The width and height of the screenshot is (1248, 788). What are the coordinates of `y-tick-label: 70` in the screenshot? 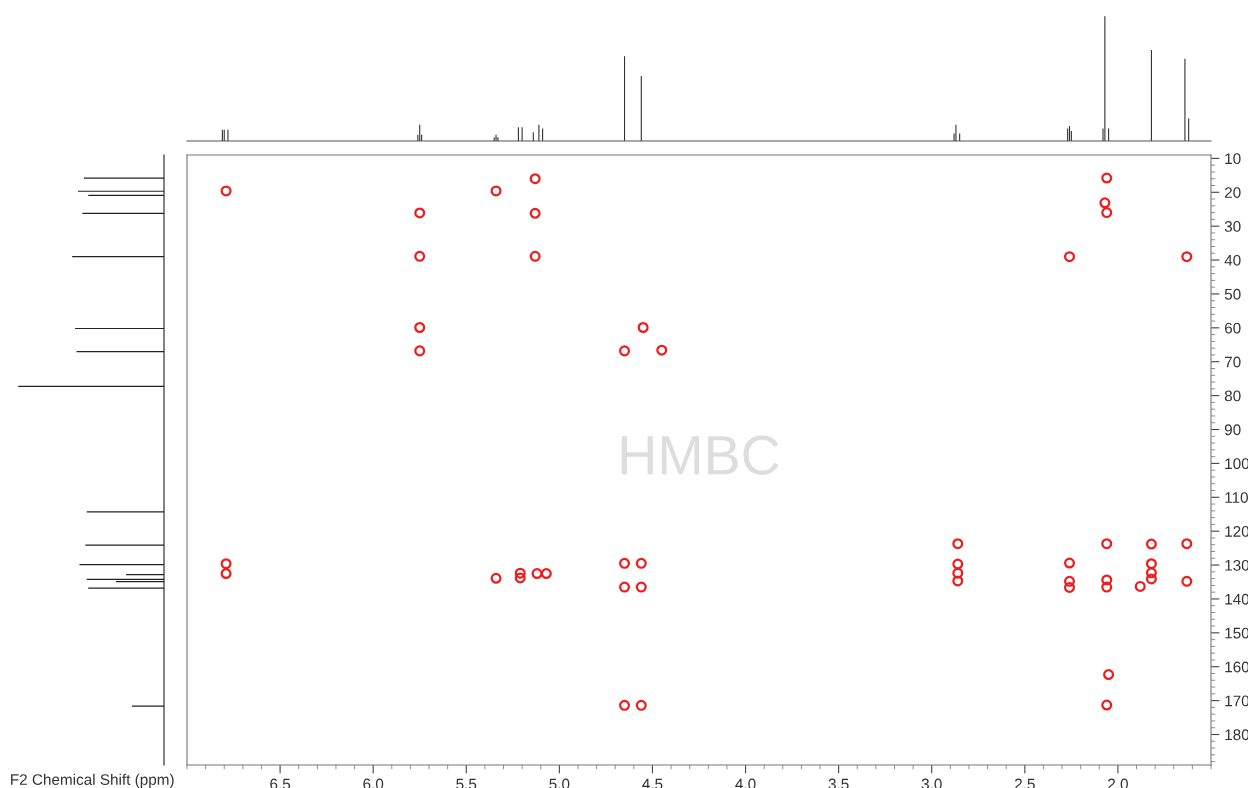 It's located at (1232, 362).